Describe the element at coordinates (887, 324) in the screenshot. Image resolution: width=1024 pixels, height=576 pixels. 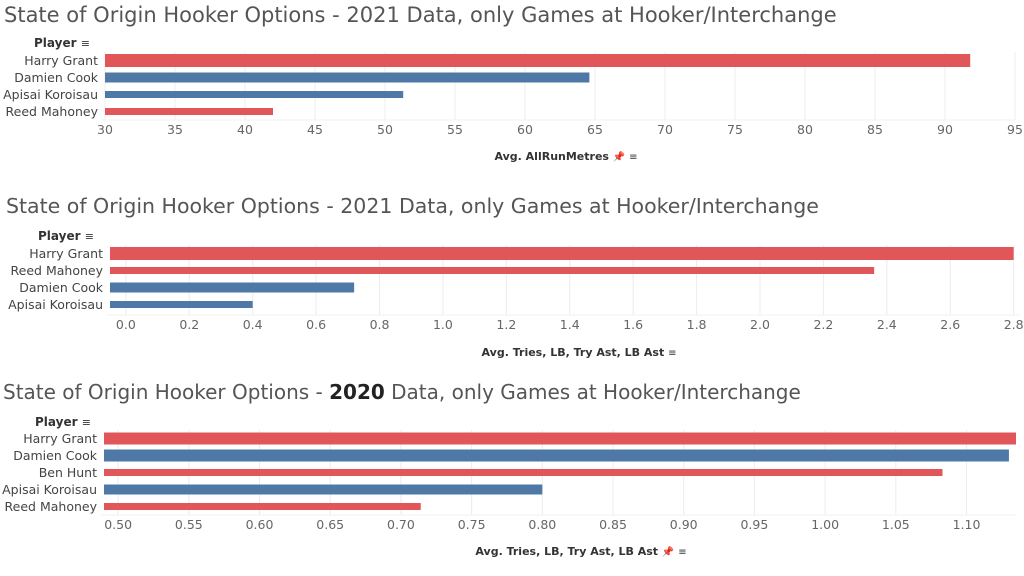
I see `x-tick-label: 2.4` at that location.